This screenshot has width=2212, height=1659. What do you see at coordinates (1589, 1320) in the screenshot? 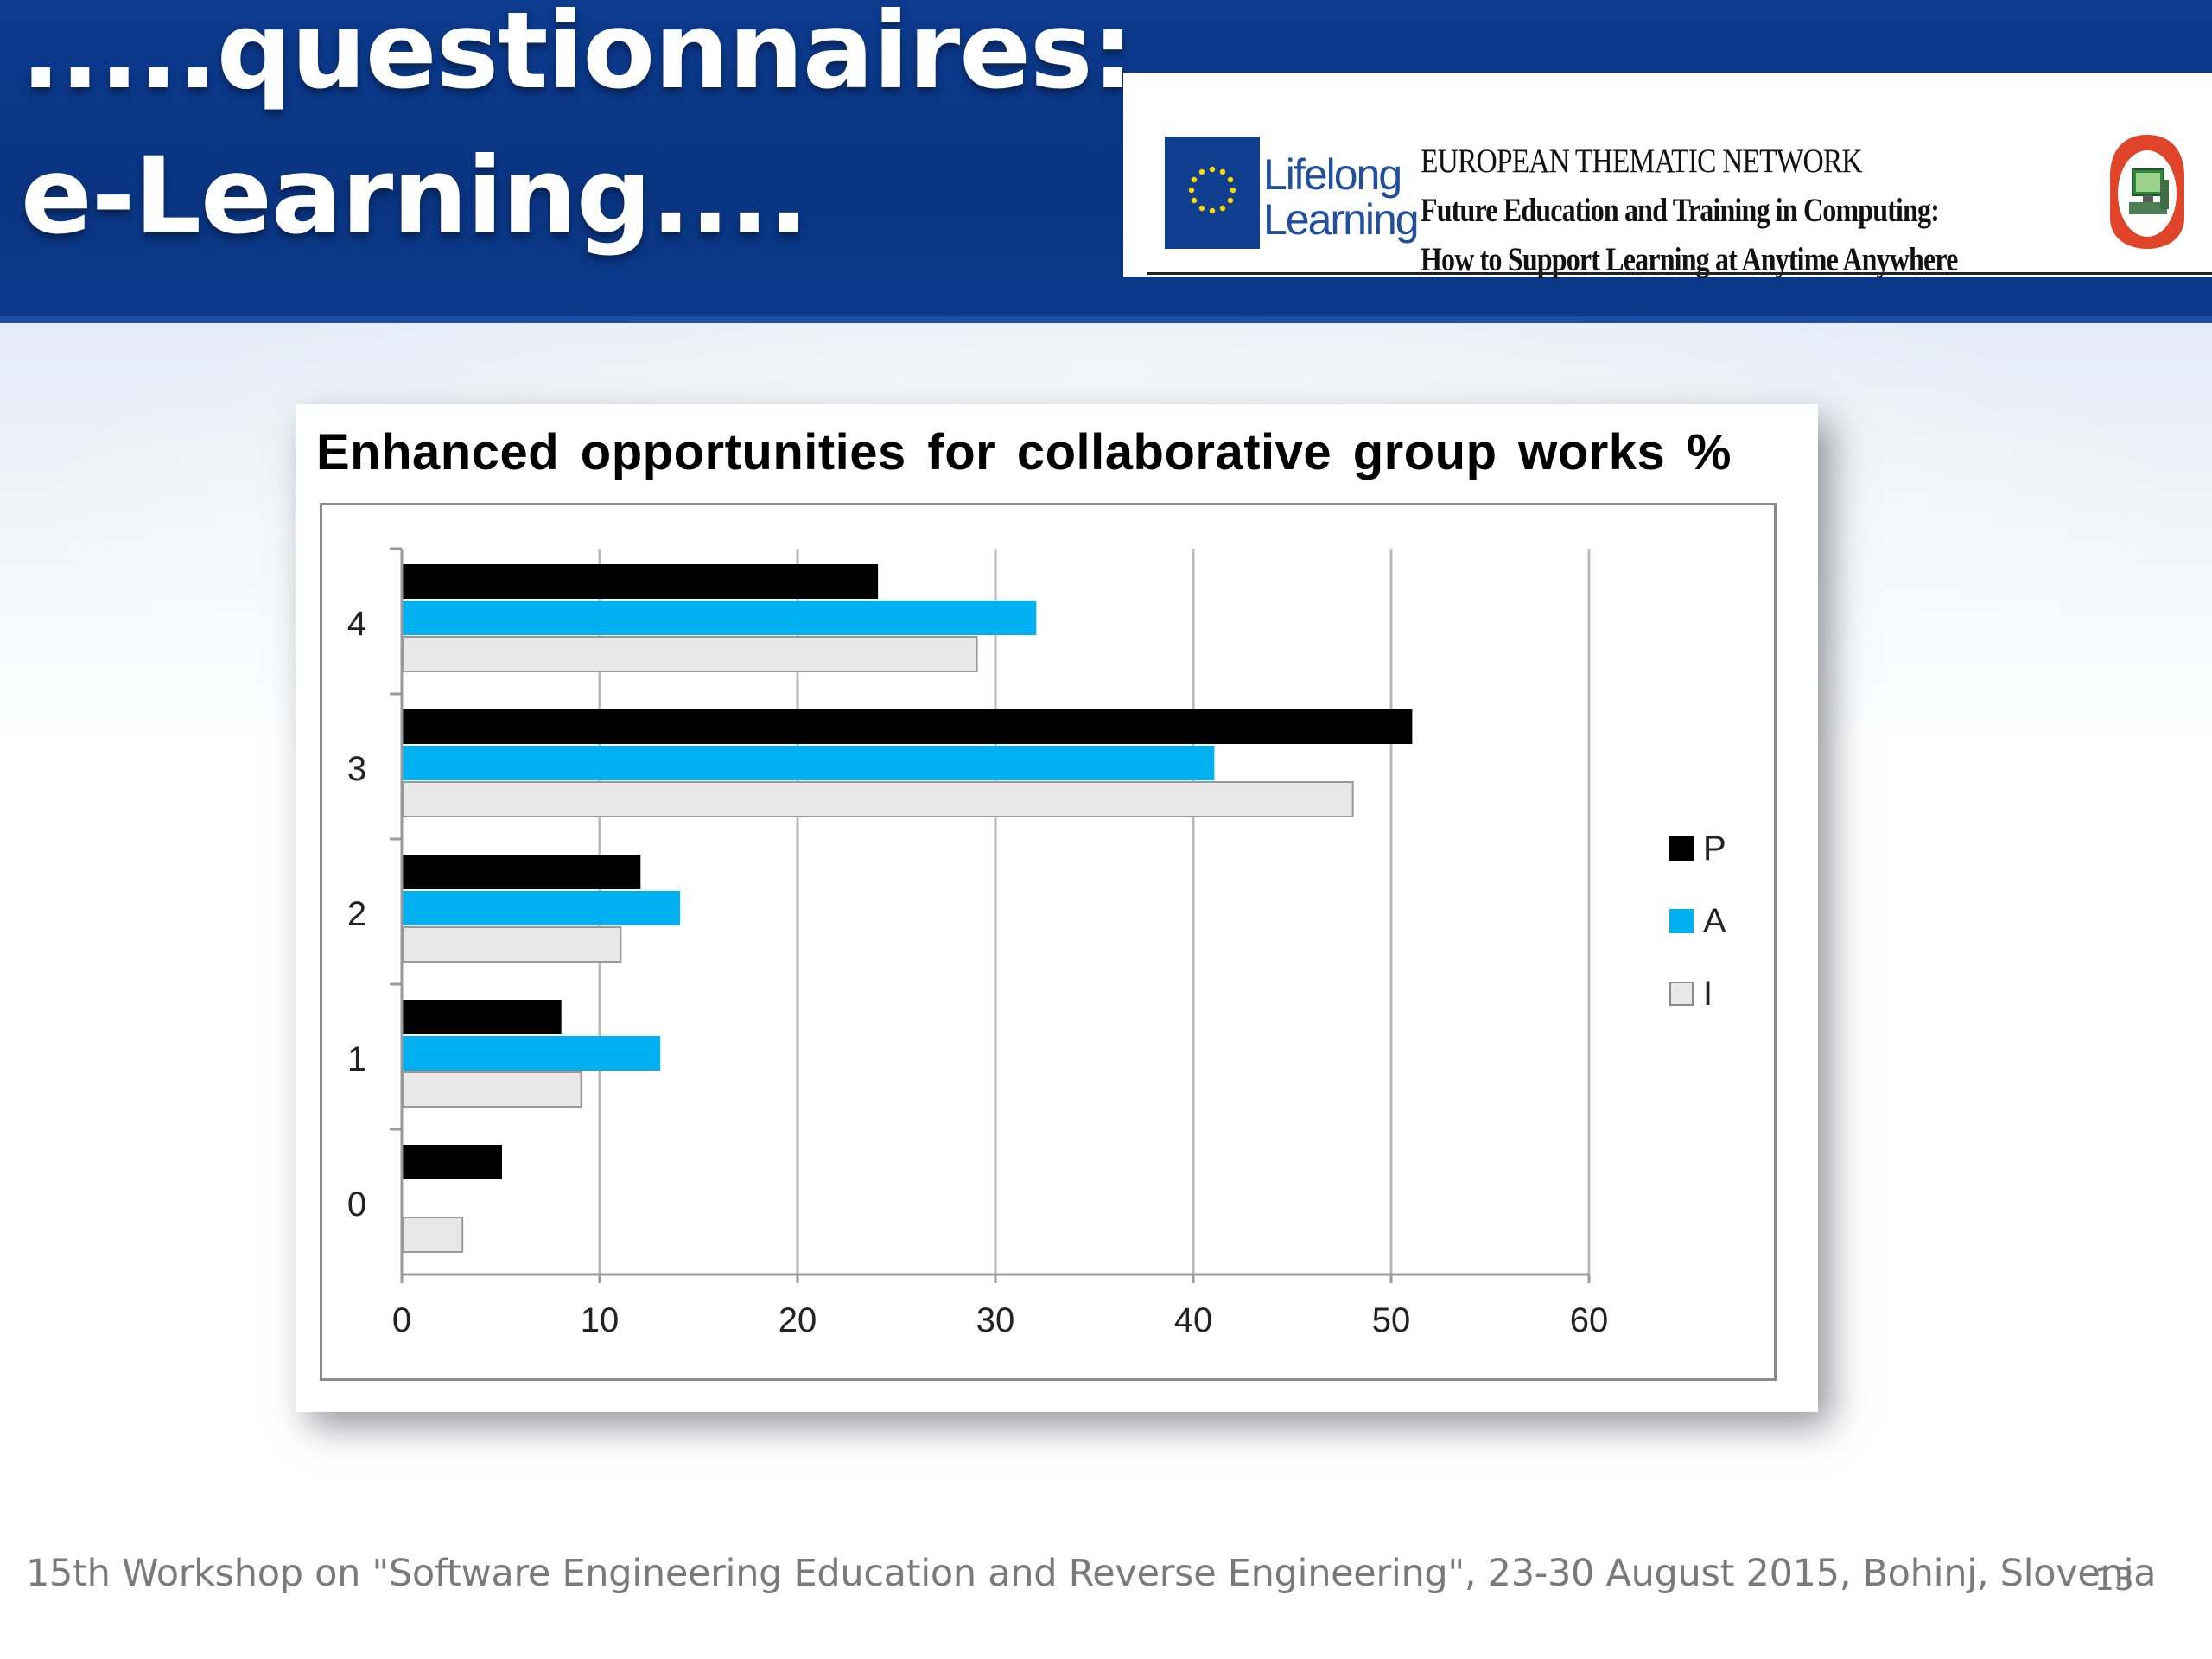
I see `x-tick-label: 60` at bounding box center [1589, 1320].